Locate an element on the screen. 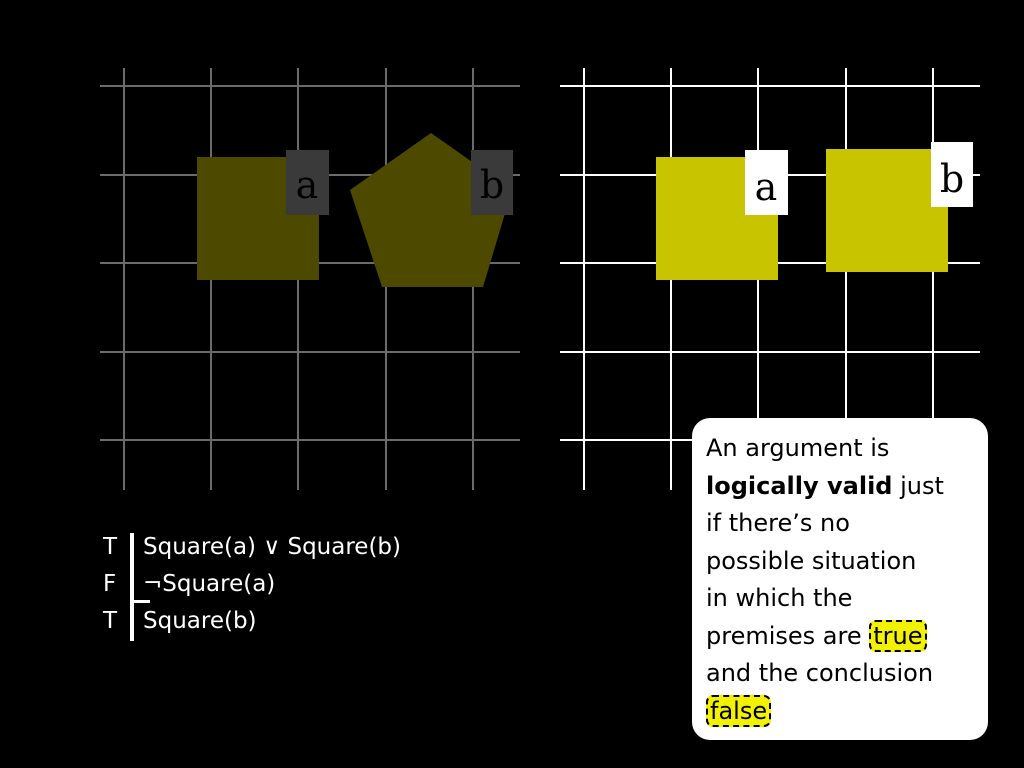 This screenshot has width=1024, height=768. right-label-b: b is located at coordinates (952, 179).